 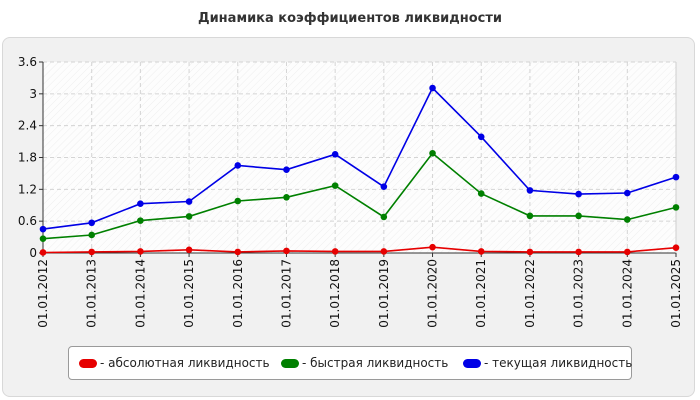 I want to click on legend-item-absolute: - абсолютная ликвидность, so click(x=174, y=363).